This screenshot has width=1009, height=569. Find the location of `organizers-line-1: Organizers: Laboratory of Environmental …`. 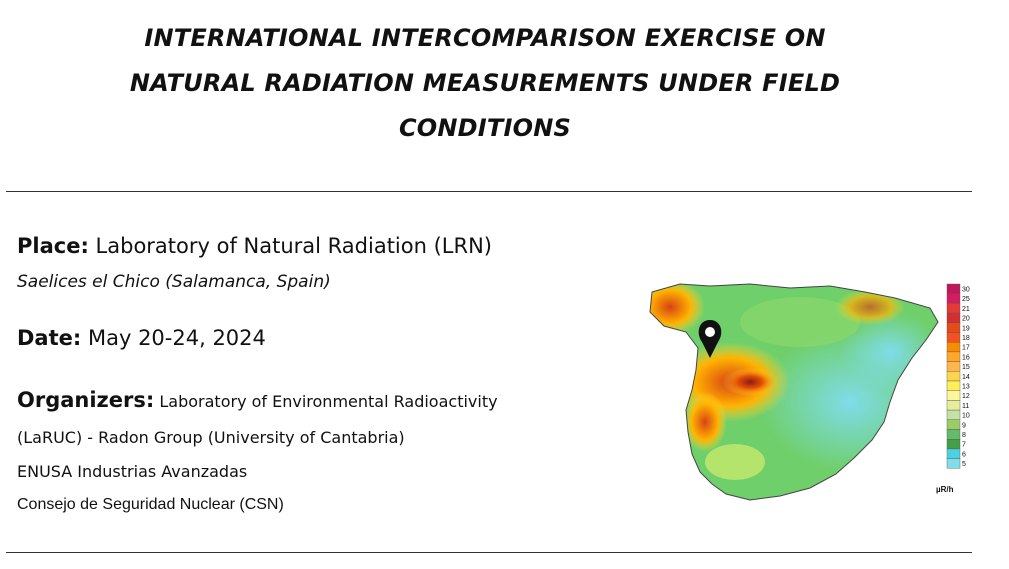

organizers-line-1: Organizers: Laboratory of Environmental … is located at coordinates (257, 400).